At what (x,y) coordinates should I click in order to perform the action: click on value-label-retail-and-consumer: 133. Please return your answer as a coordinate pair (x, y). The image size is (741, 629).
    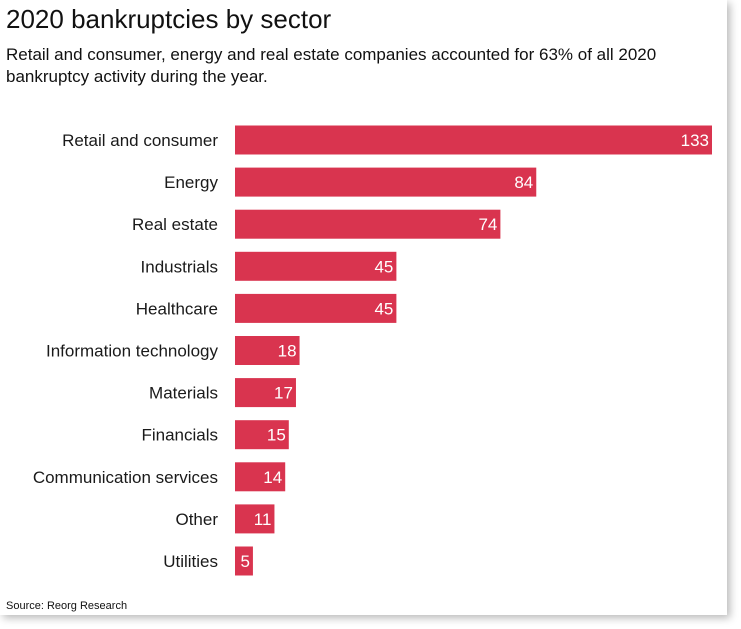
    Looking at the image, I should click on (695, 140).